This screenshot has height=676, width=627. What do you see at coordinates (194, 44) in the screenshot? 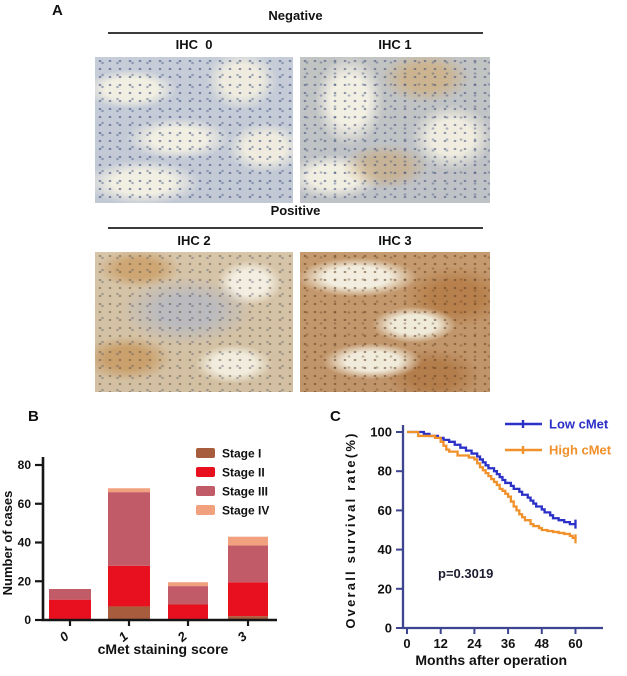
I see `ihc-0-label: IHC 0` at bounding box center [194, 44].